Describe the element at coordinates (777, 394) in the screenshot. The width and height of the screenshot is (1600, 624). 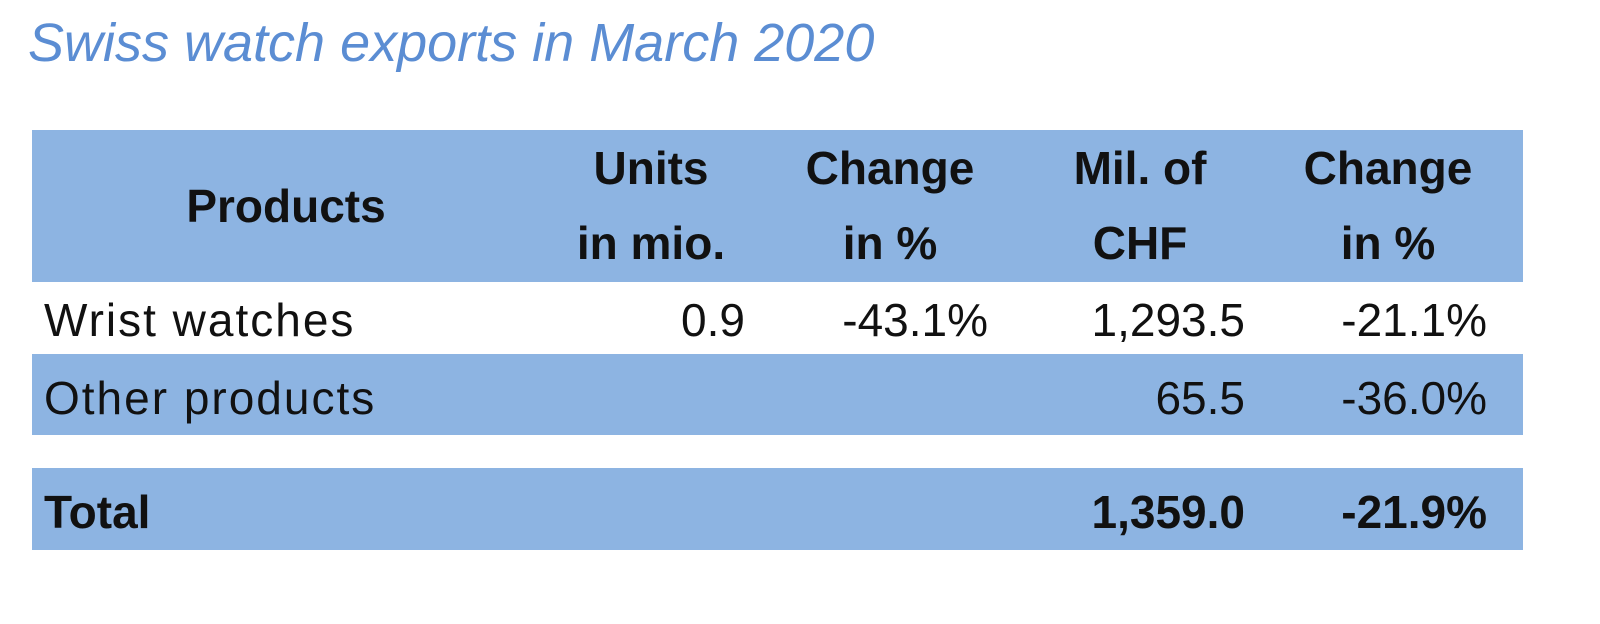
I see `row-band` at that location.